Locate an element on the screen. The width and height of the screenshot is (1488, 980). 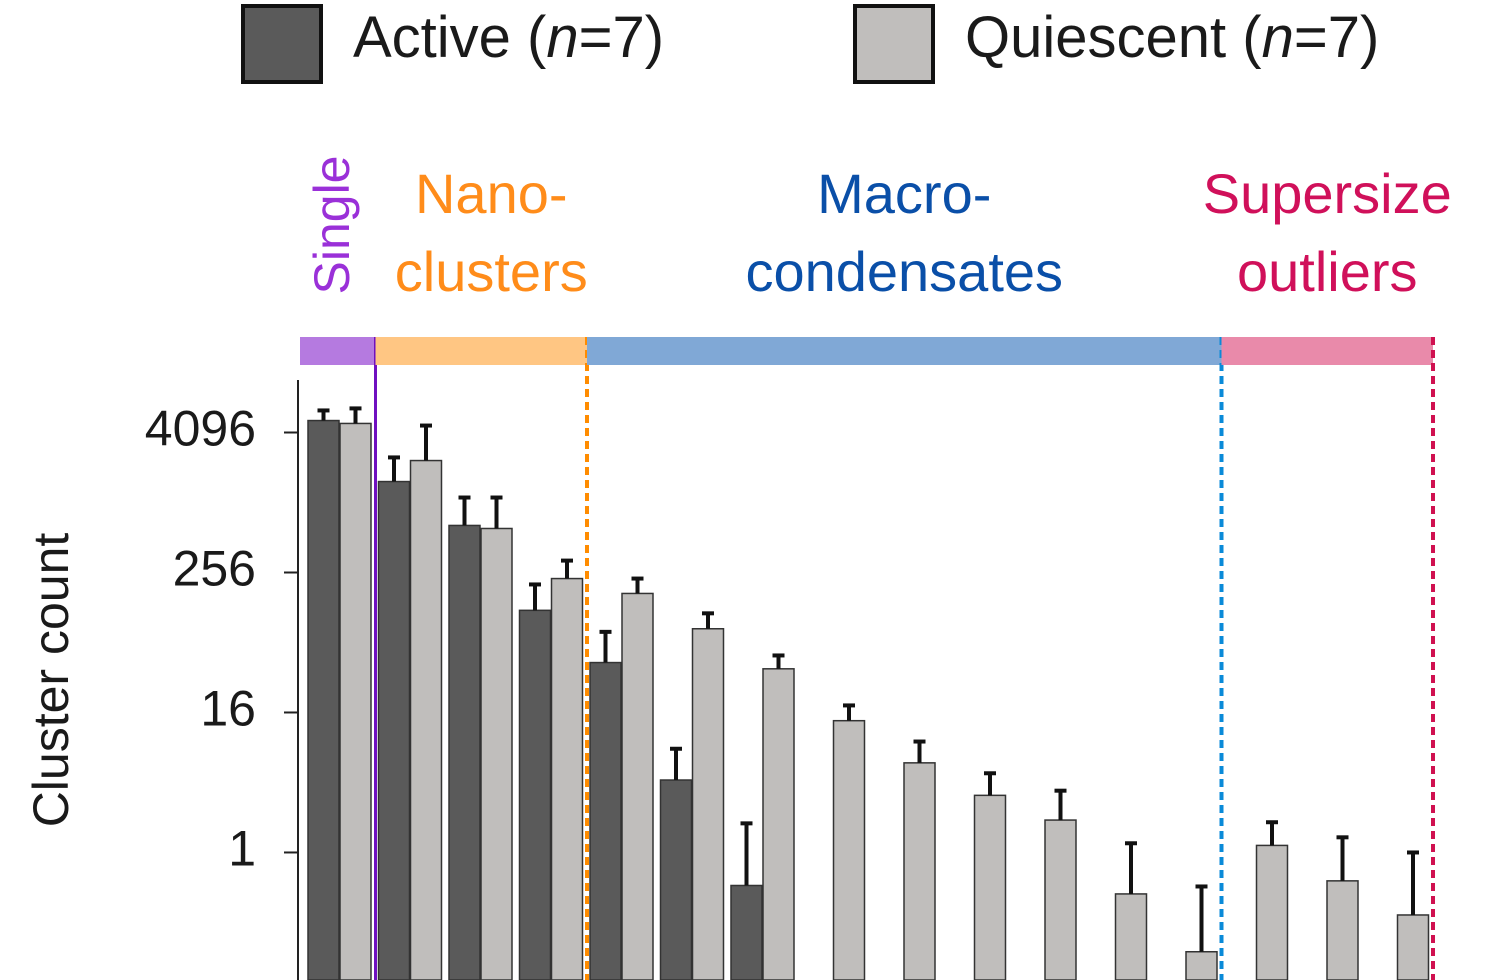
region-label: Supersize is located at coordinates (1327, 193).